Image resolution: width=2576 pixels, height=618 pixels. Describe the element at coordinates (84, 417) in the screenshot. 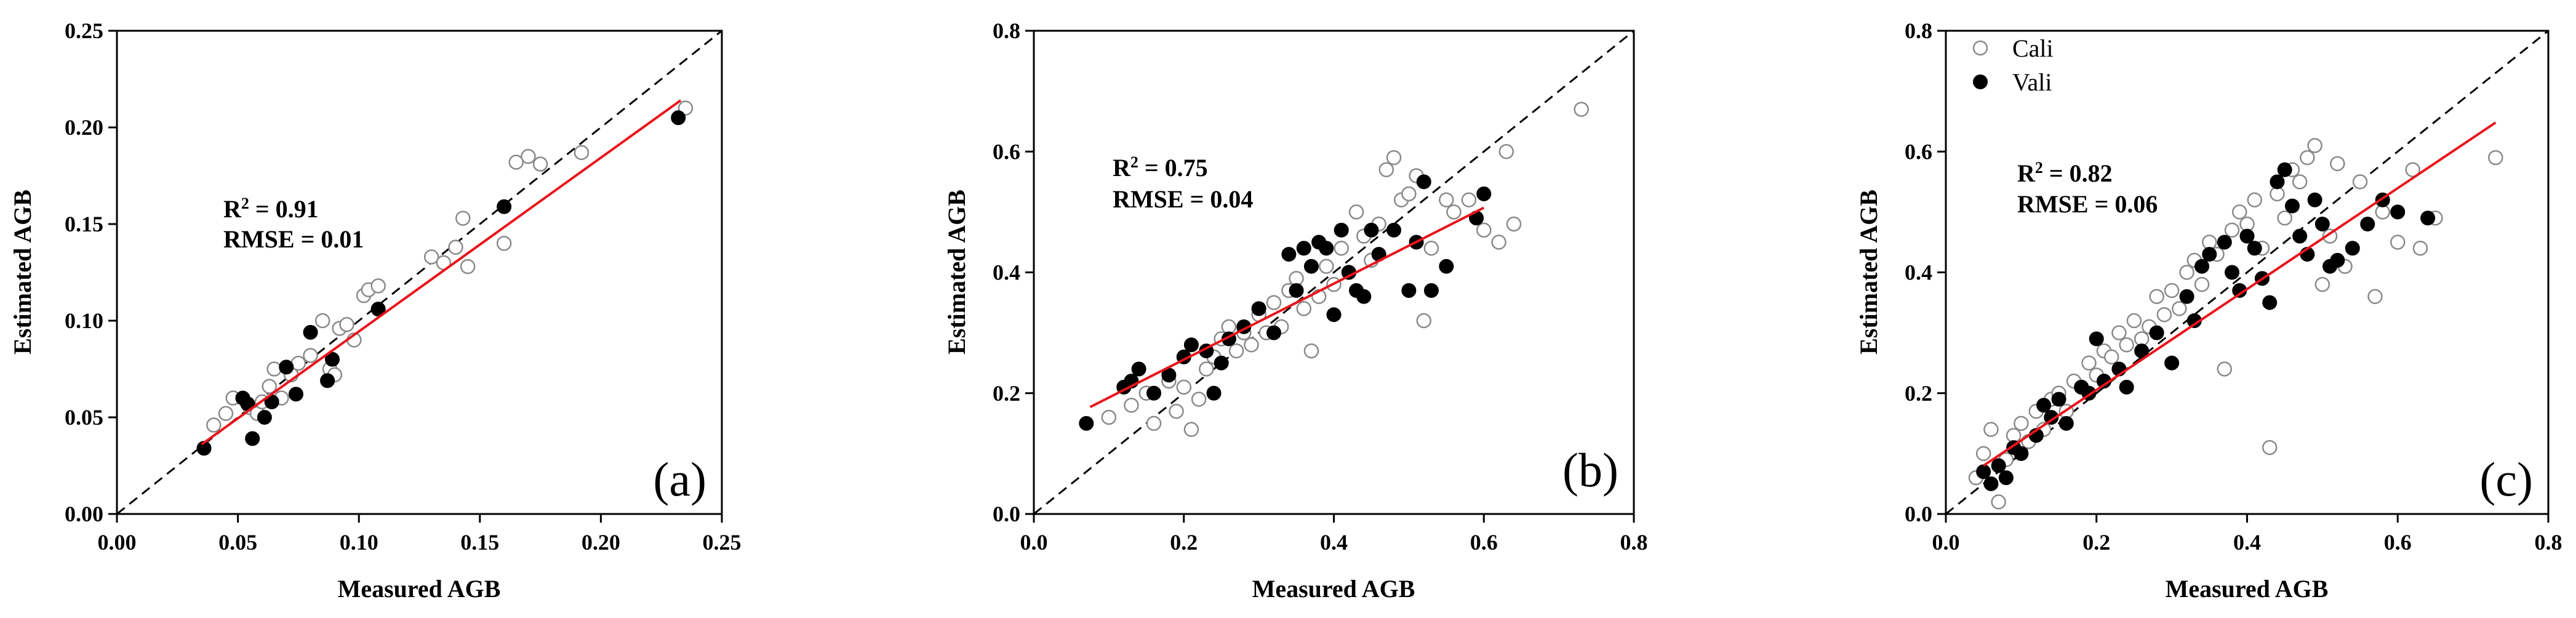

I see `panel-a-y-tick-label: 0.05` at that location.